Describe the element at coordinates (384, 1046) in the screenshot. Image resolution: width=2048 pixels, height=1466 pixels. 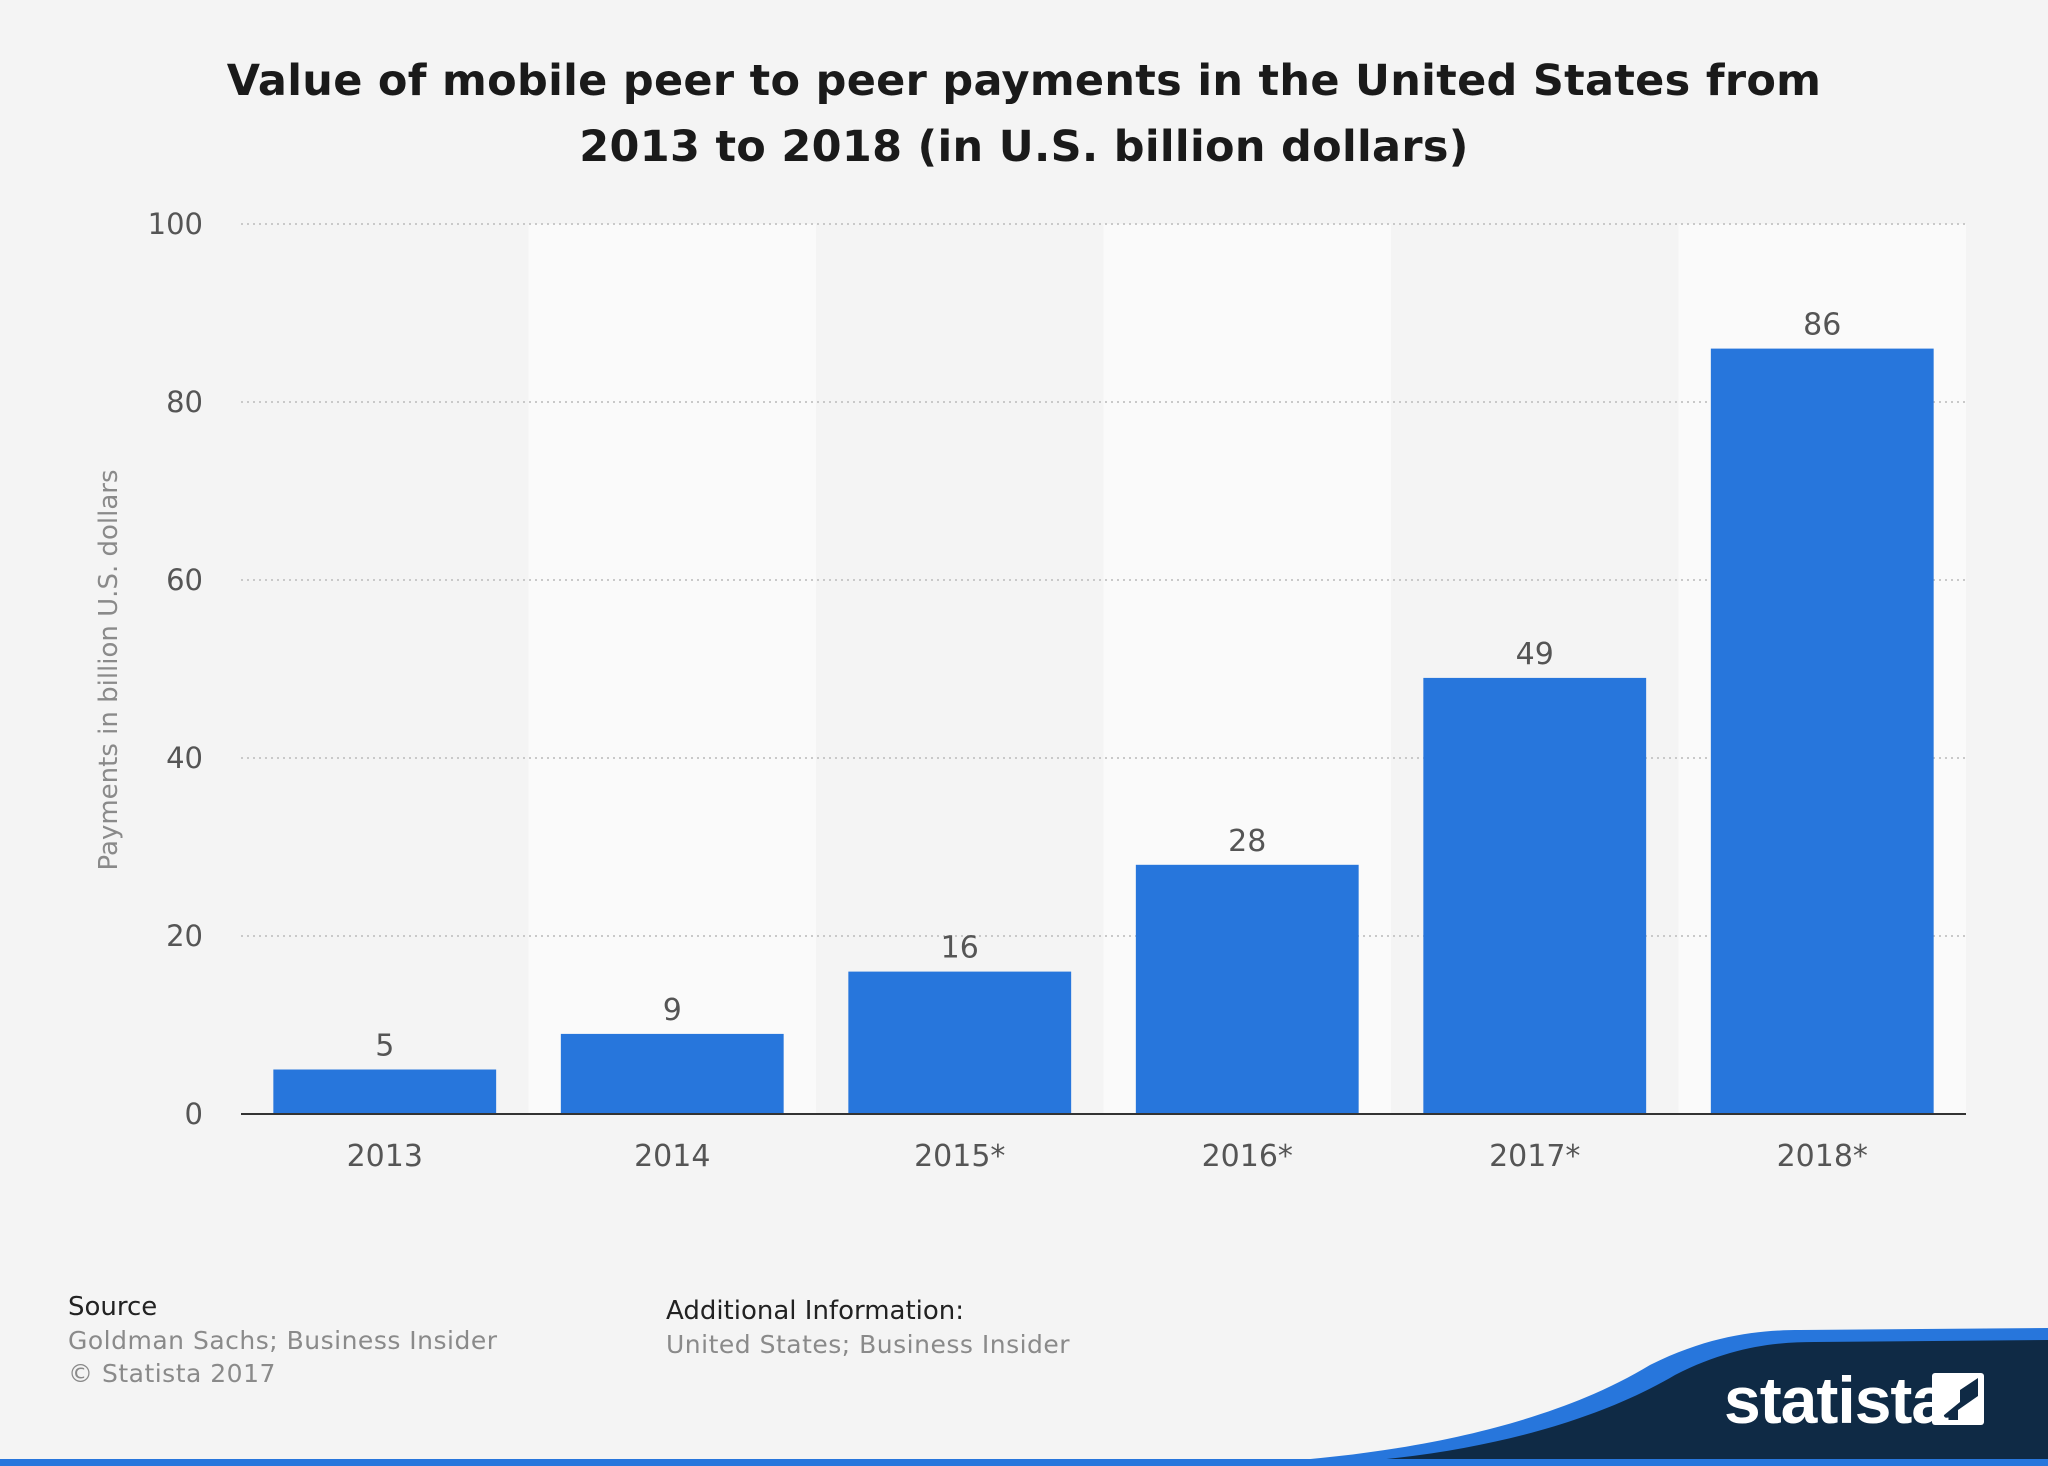
I see `data-label-2013: 5` at that location.